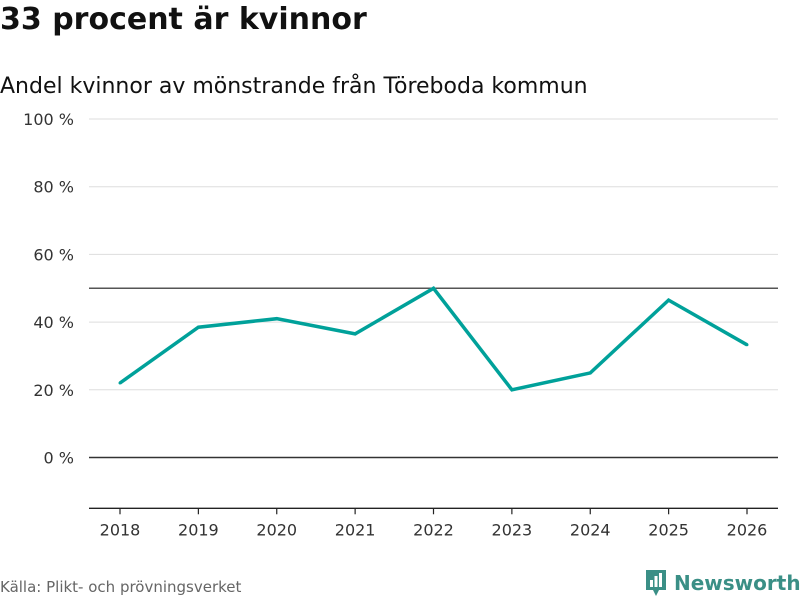  I want to click on x-tick-label: 2021, so click(355, 529).